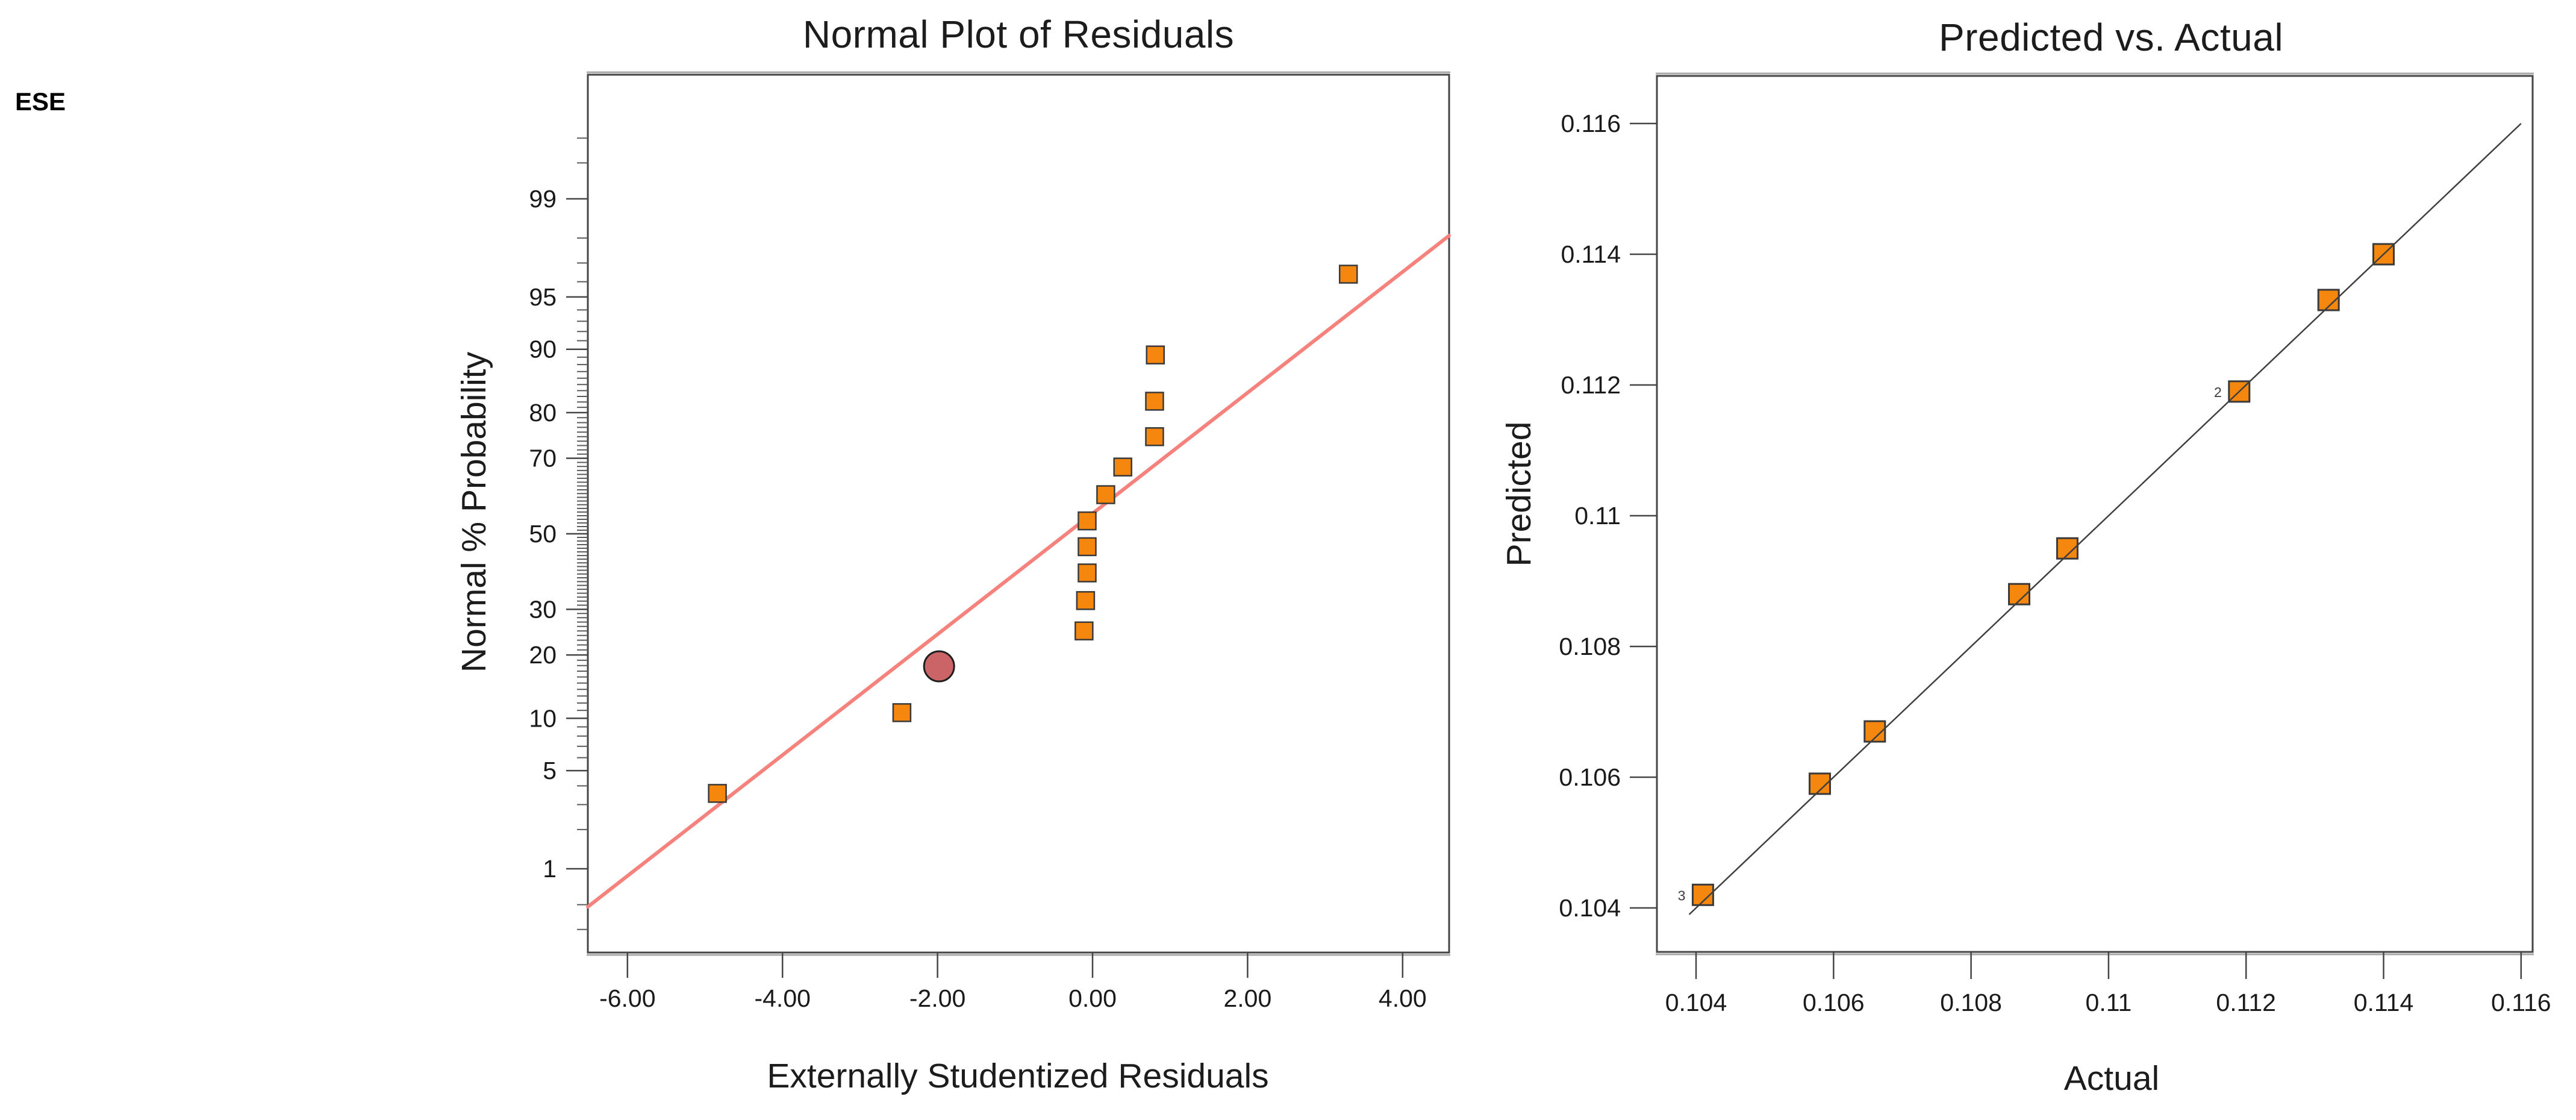  Describe the element at coordinates (543, 609) in the screenshot. I see `y-axis-tick-label: 30` at that location.